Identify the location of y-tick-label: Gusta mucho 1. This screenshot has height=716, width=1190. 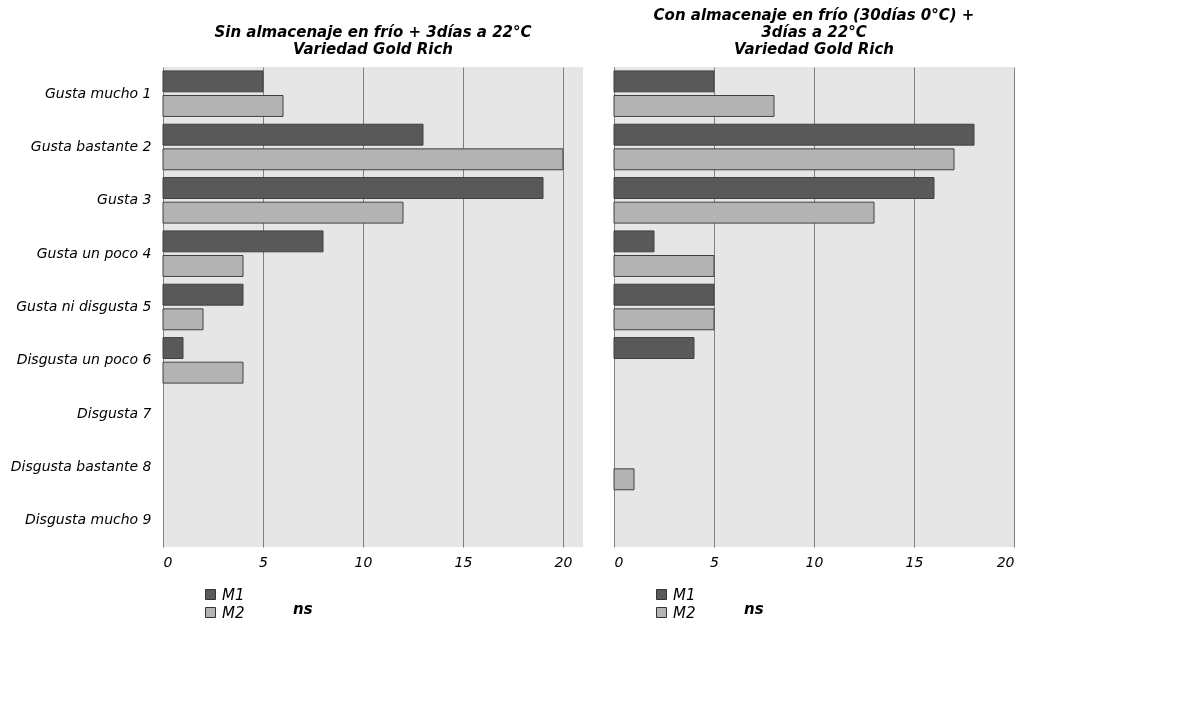
(98, 92).